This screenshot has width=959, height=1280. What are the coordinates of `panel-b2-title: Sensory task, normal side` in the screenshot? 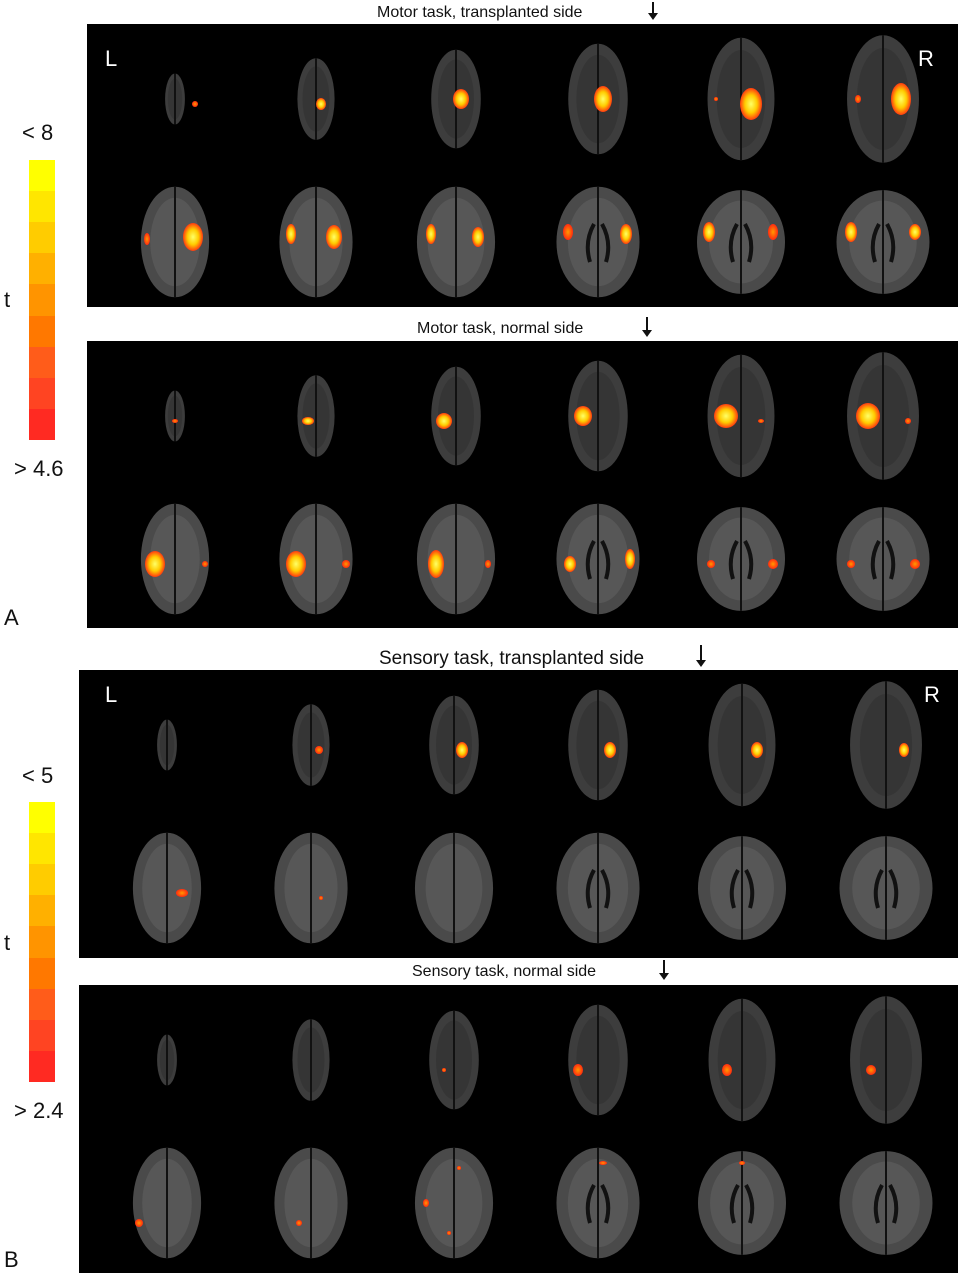 It's located at (504, 971).